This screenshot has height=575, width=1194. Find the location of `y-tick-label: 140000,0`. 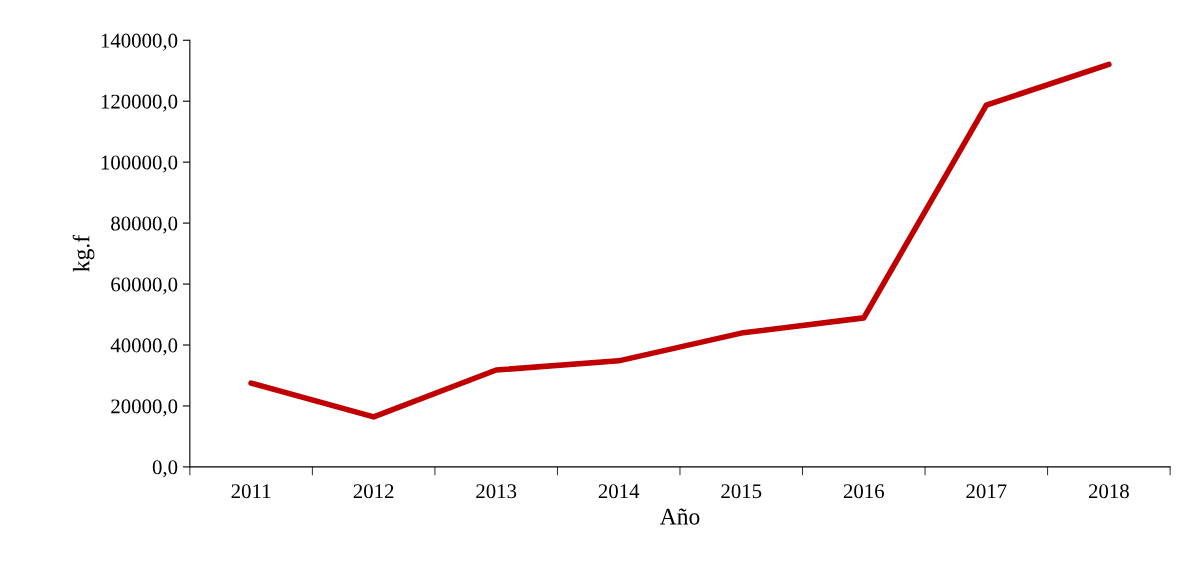

y-tick-label: 140000,0 is located at coordinates (139, 42).